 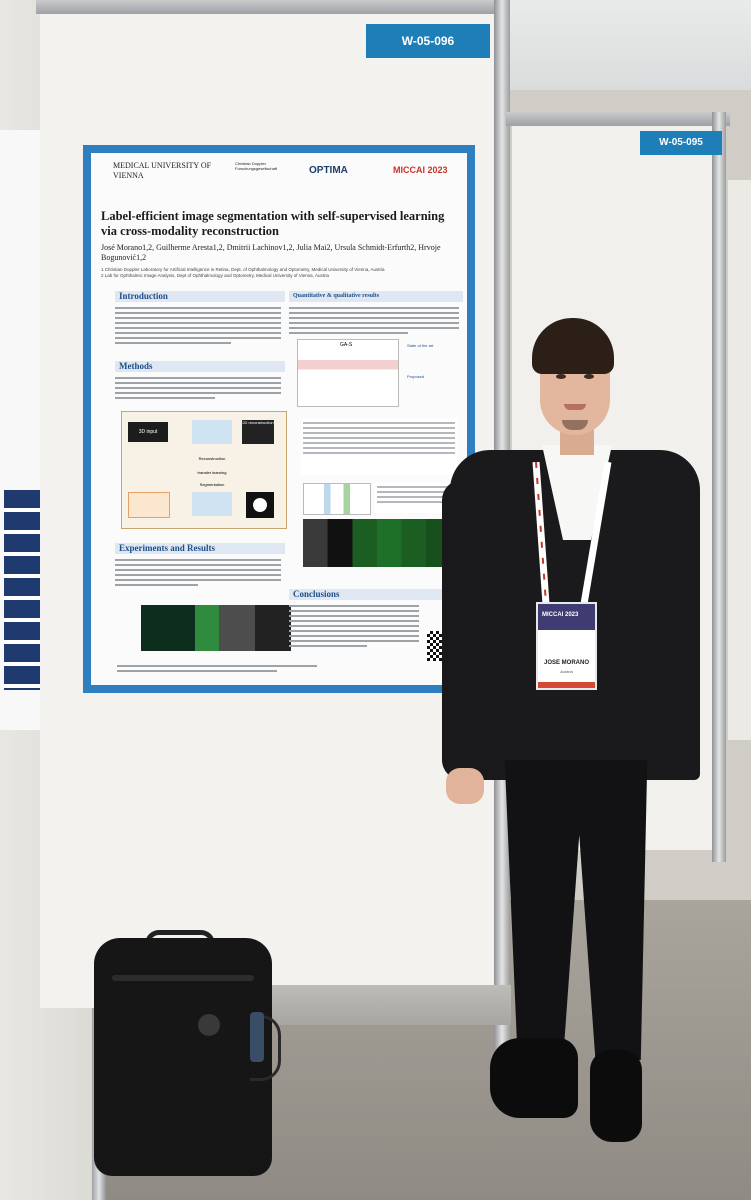 I want to click on section-introduction: Introduction, so click(x=200, y=296).